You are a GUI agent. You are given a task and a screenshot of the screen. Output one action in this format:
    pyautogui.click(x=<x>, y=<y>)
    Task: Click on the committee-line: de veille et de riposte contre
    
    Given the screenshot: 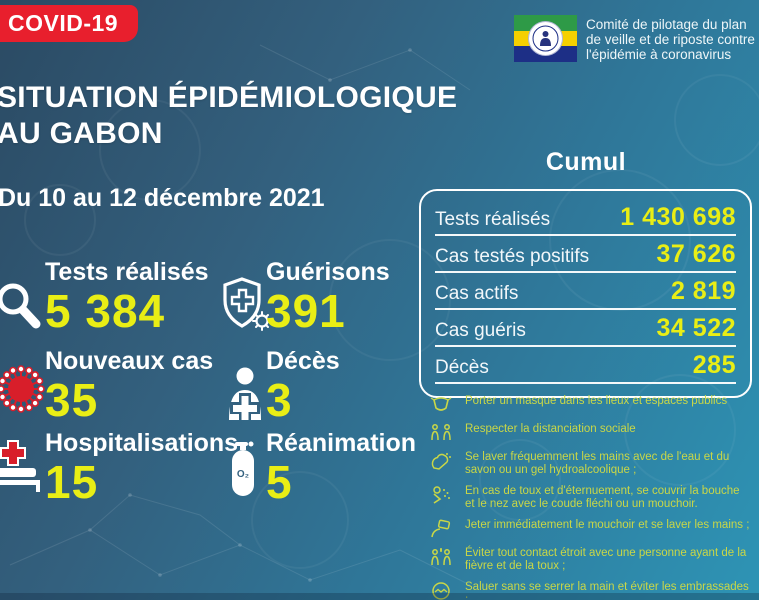 What is the action you would take?
    pyautogui.click(x=670, y=39)
    